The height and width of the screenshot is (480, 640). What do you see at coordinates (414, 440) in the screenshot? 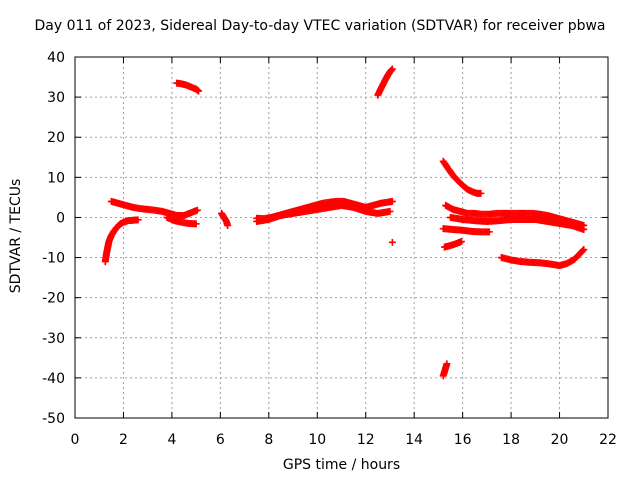
I see `x-tick-label: 14` at bounding box center [414, 440].